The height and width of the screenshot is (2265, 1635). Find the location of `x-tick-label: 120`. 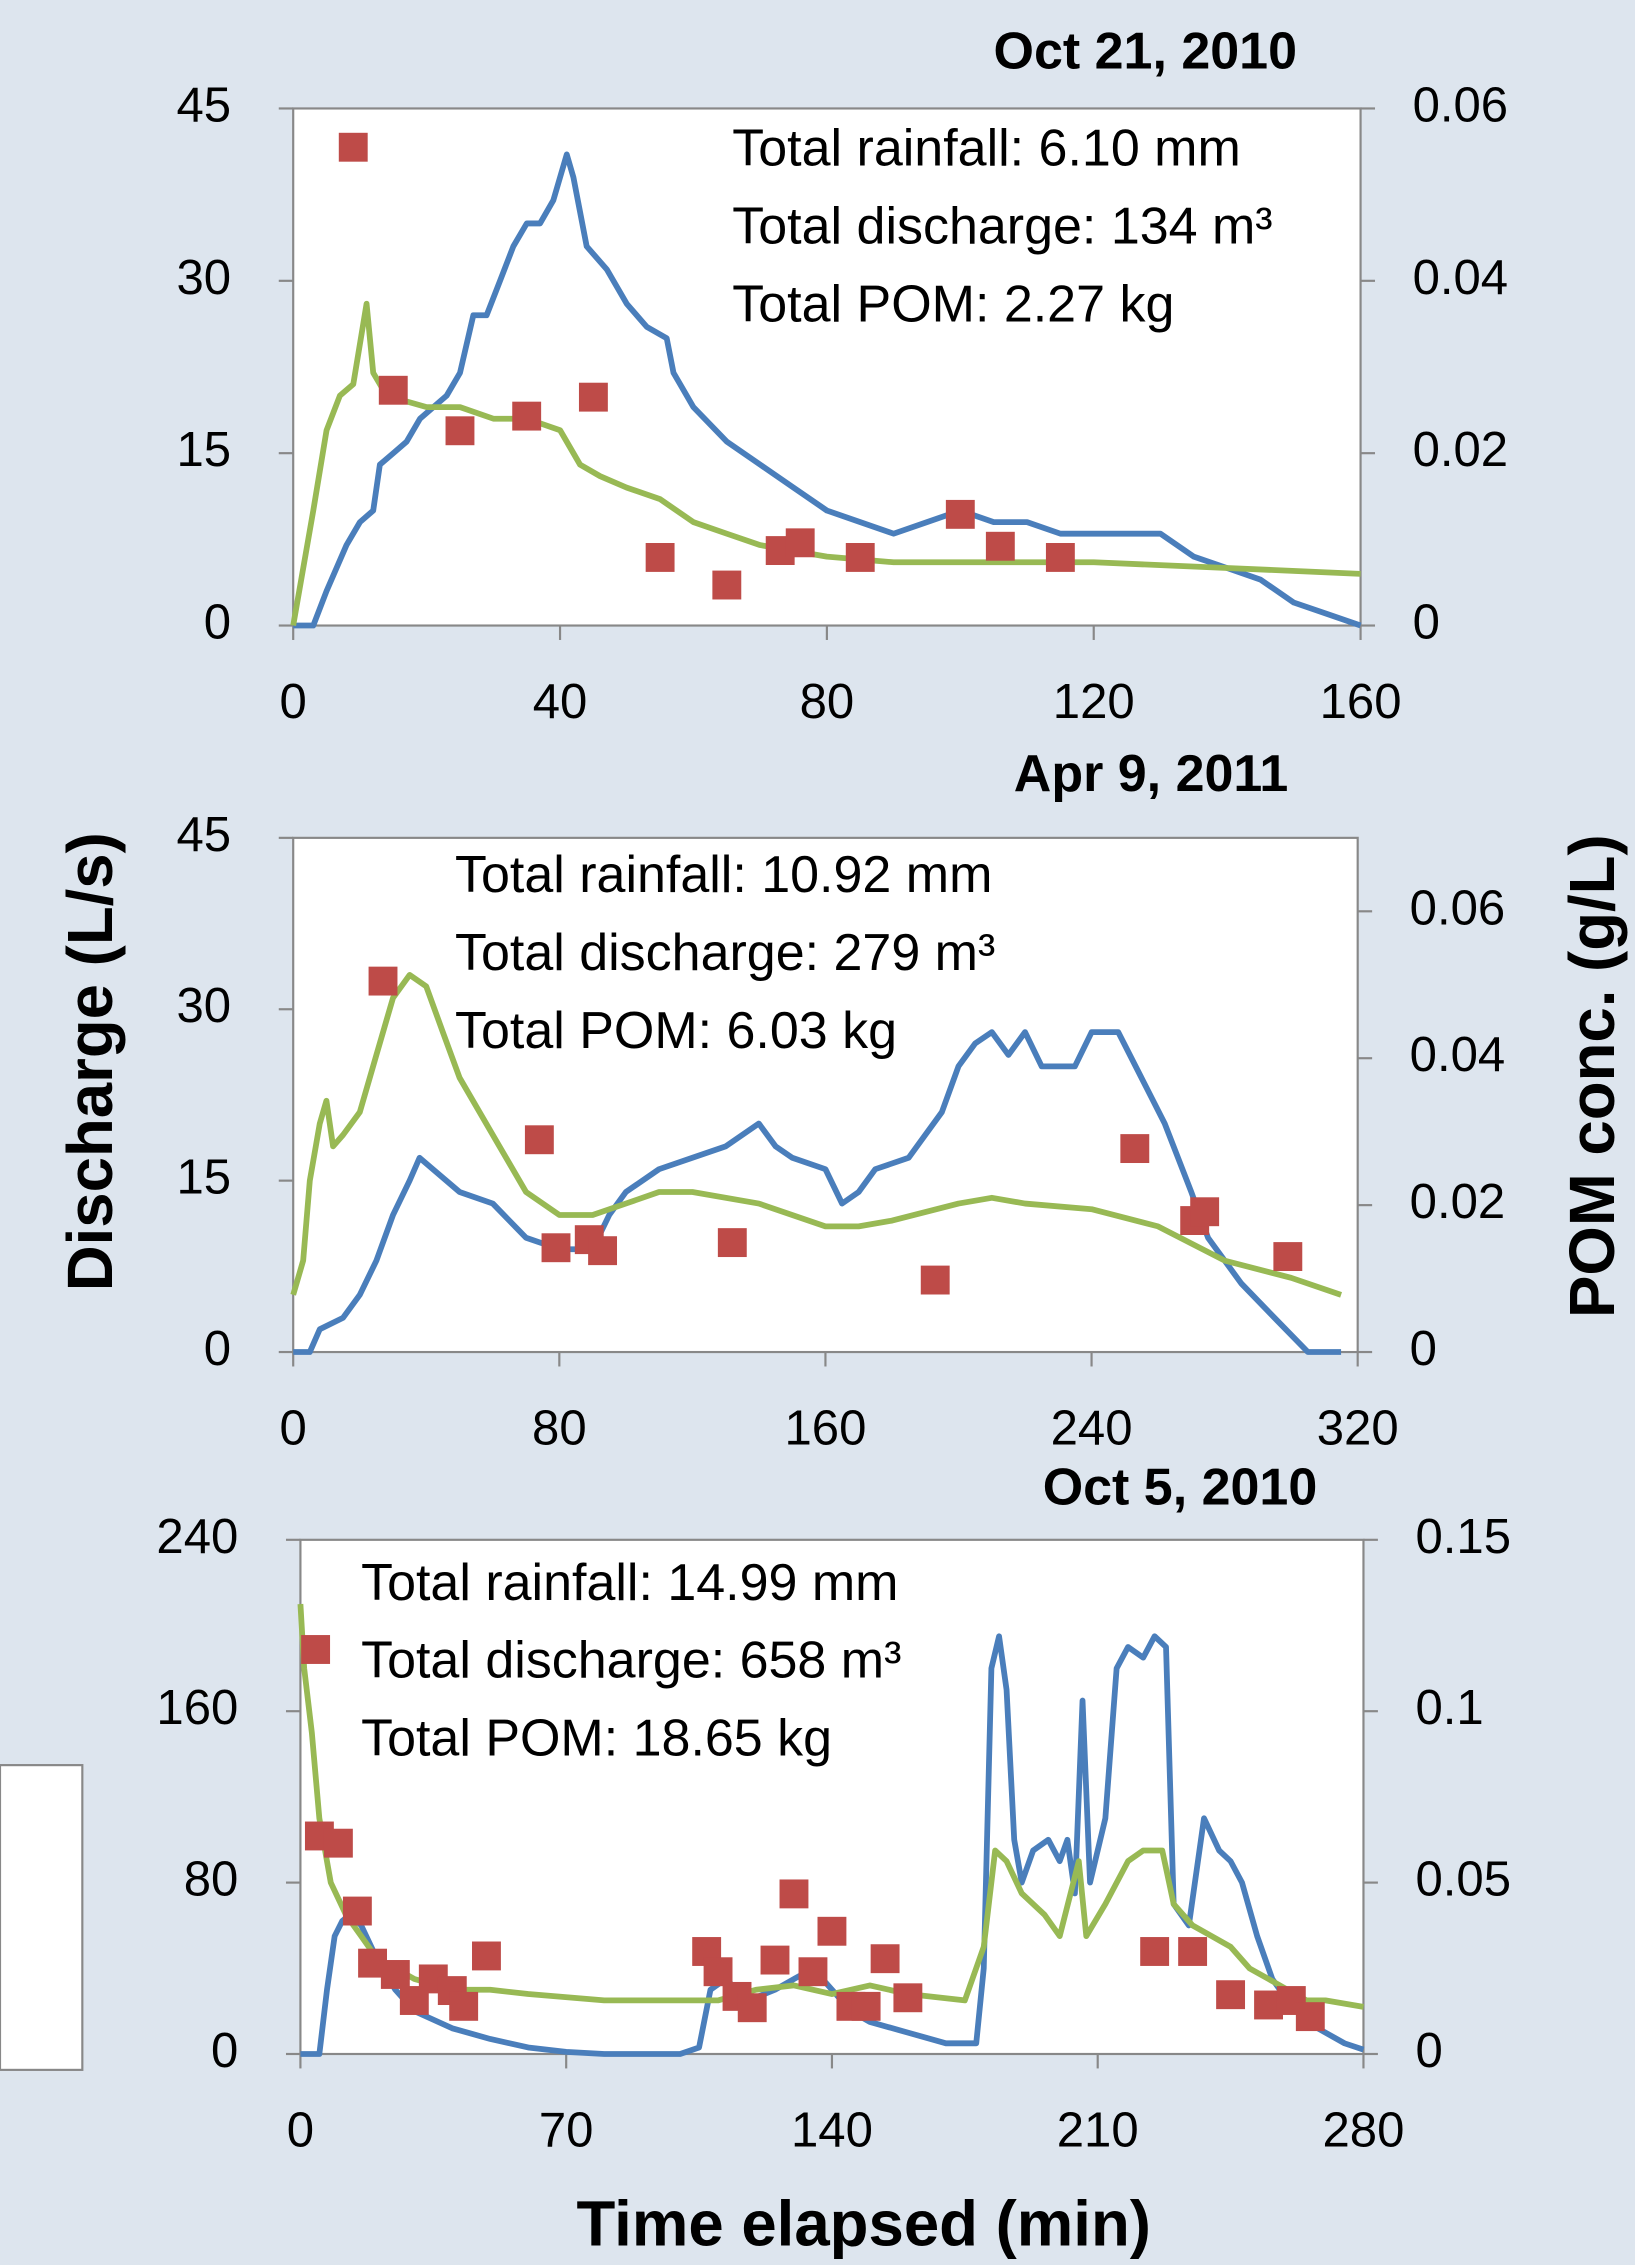

x-tick-label: 120 is located at coordinates (1094, 702).